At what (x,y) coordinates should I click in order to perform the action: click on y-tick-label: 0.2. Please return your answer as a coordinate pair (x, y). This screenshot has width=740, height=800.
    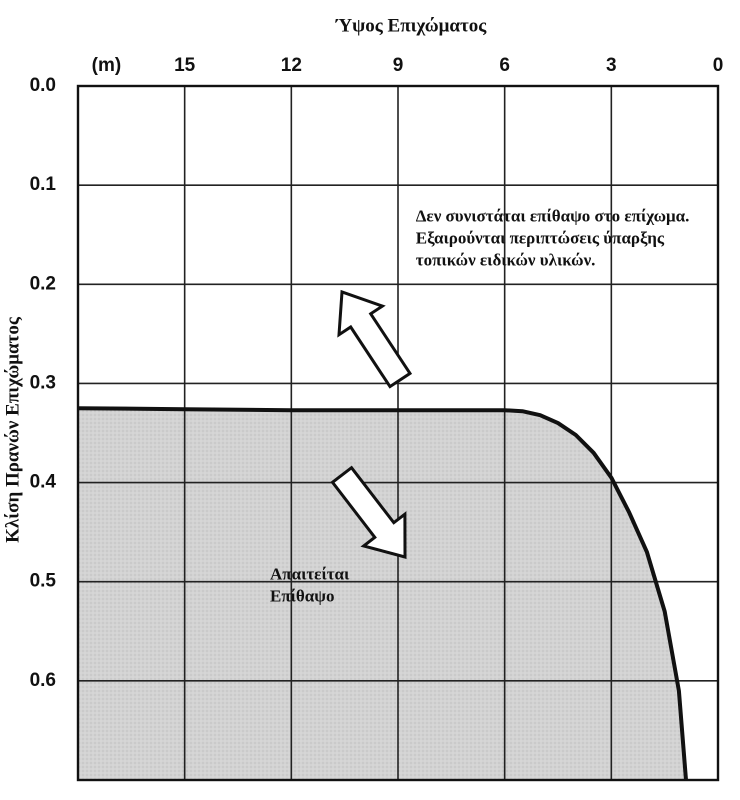
    Looking at the image, I should click on (43, 283).